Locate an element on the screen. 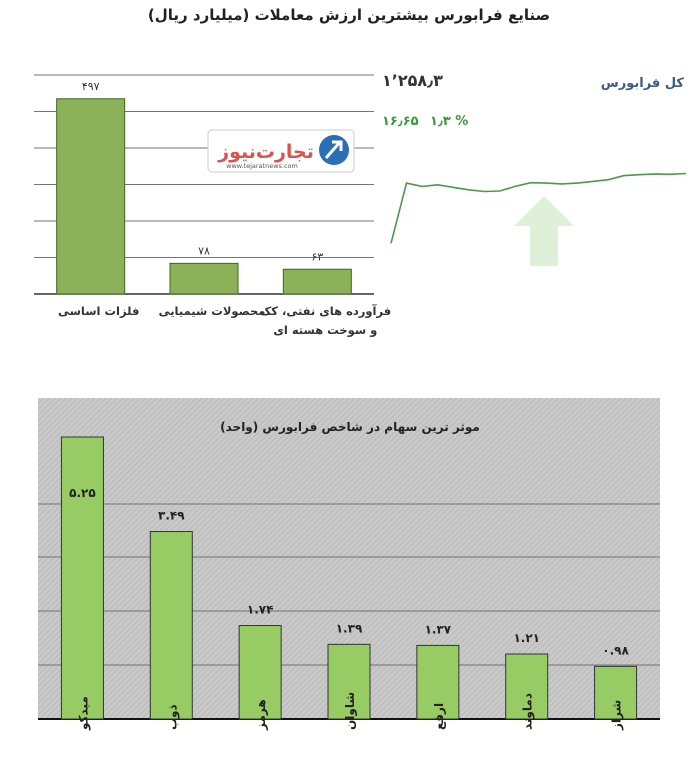  category-label: دماوند is located at coordinates (528, 711).